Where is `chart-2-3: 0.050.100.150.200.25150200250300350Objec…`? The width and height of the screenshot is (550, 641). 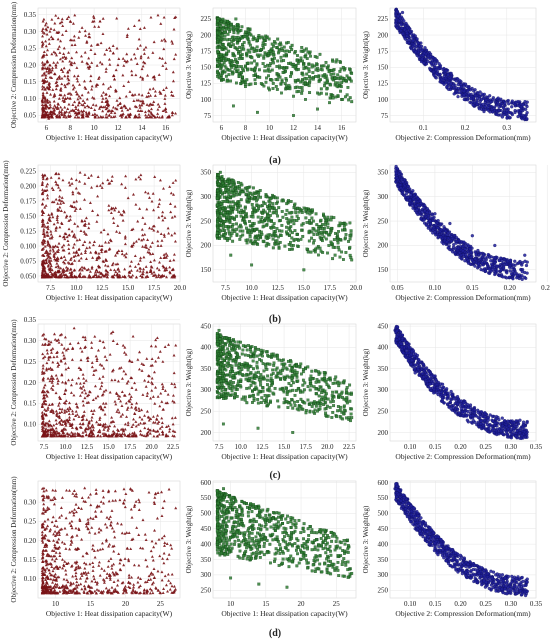
chart-2-3: 0.050.100.150.200.25150200250300350Objec… is located at coordinates (456, 233).